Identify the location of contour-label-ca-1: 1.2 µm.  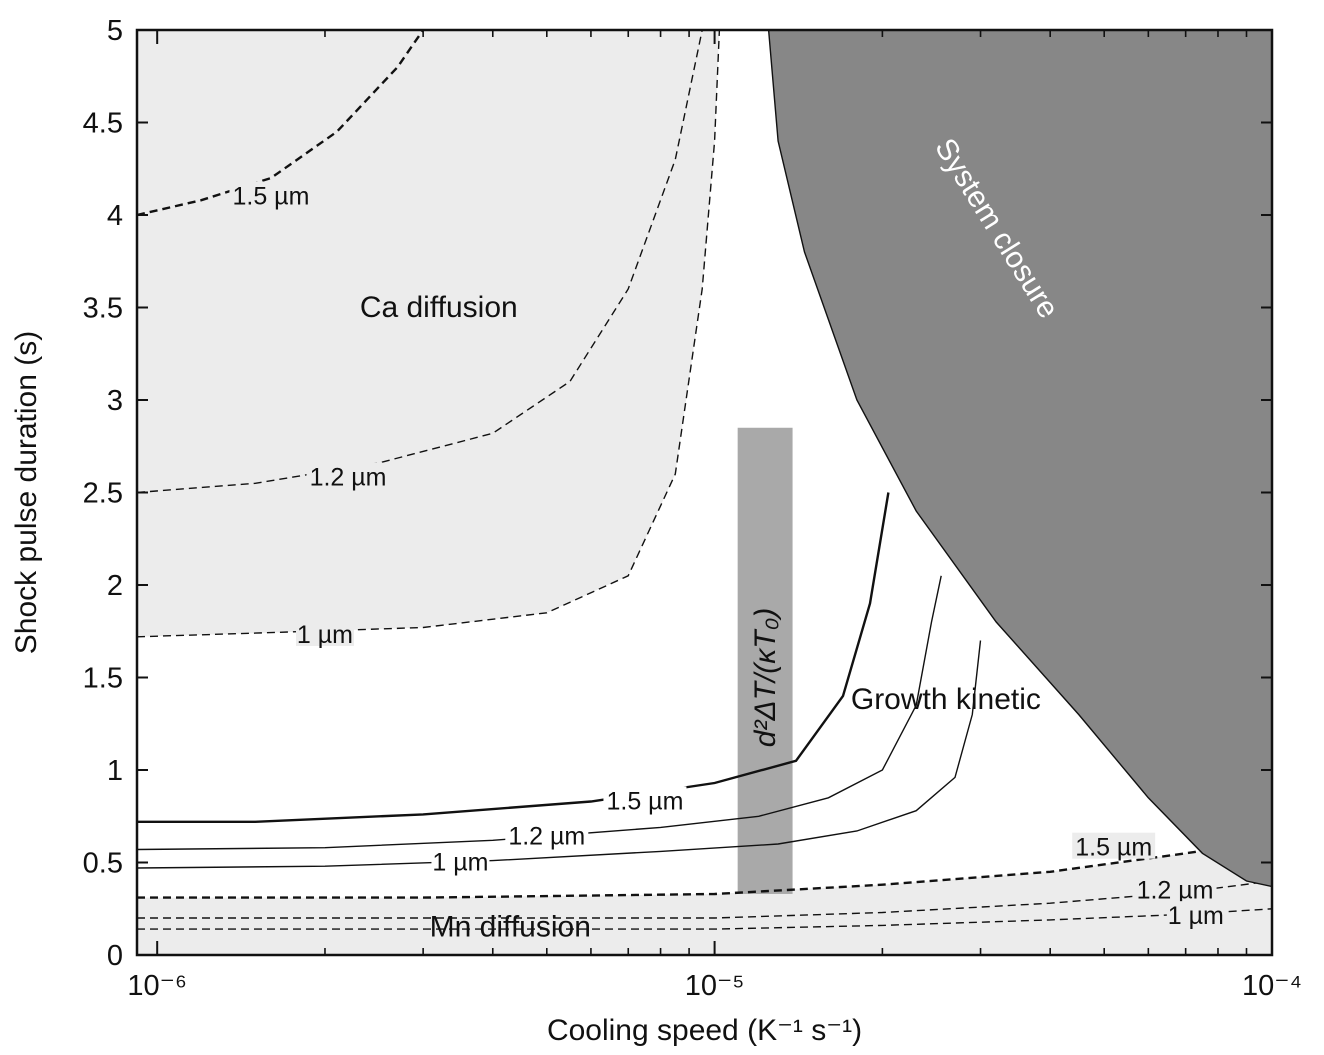
(348, 478).